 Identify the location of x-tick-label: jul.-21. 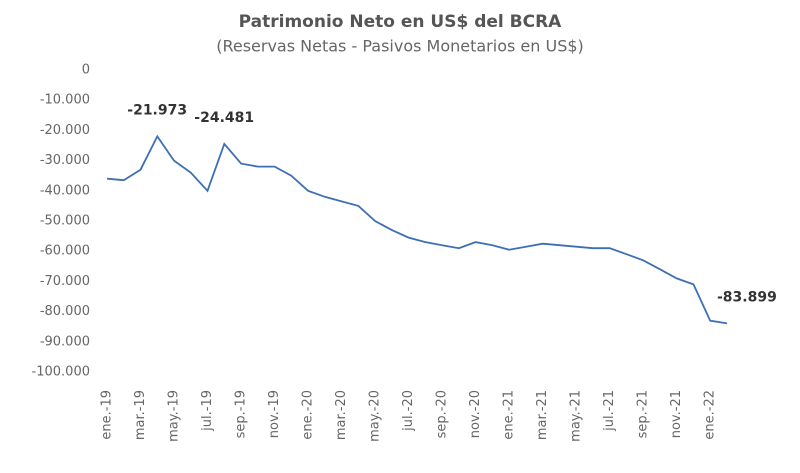
(609, 411).